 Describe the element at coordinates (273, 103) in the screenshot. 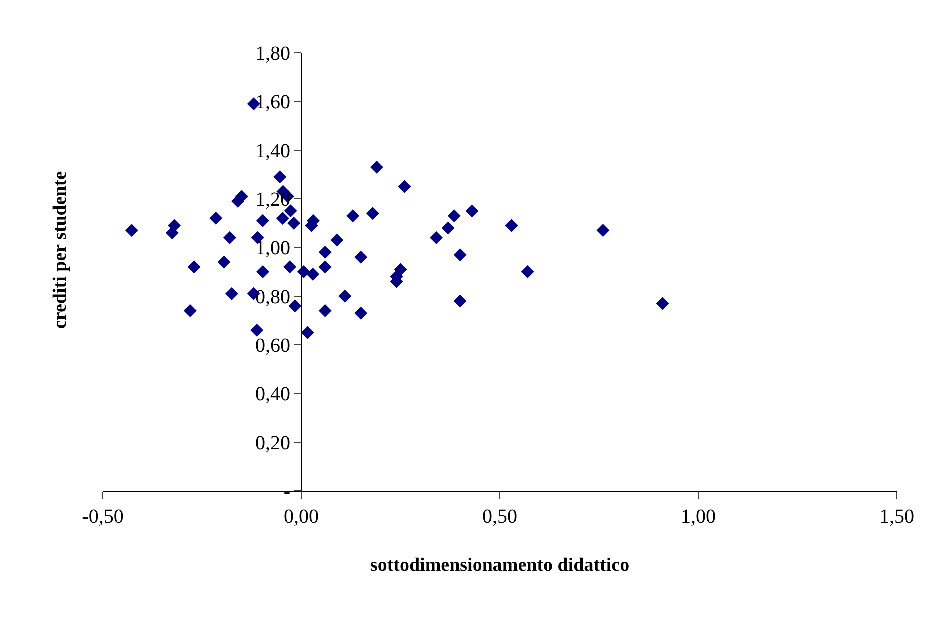

I see `y-tick-label: 1,60` at that location.